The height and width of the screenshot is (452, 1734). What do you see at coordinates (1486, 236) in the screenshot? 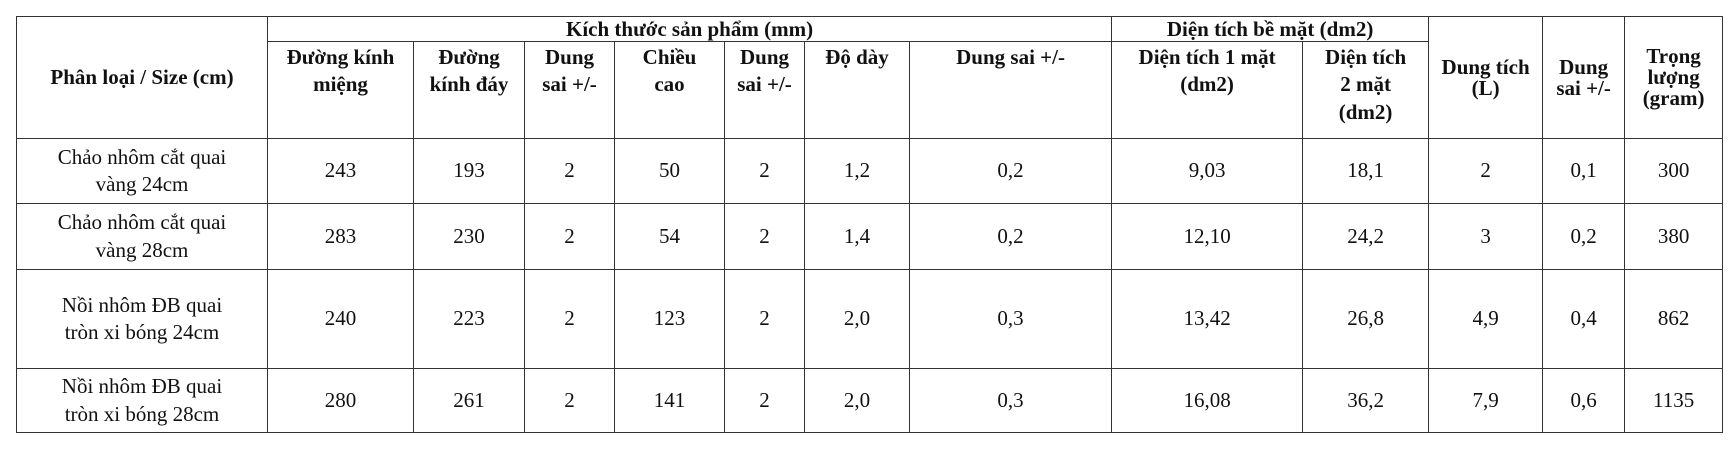
I see `table-cell: 3` at bounding box center [1486, 236].